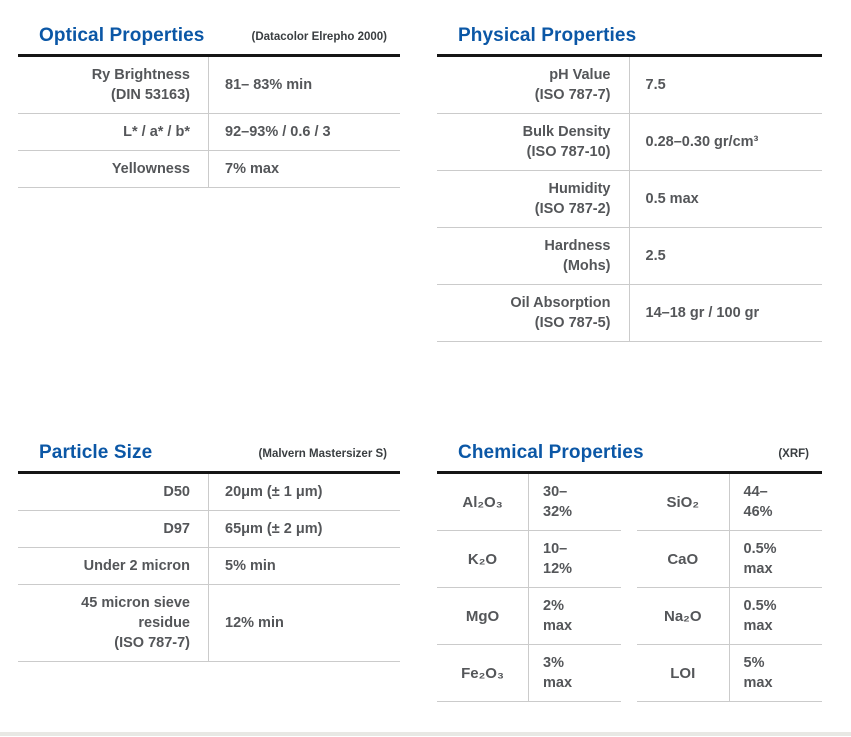  What do you see at coordinates (793, 454) in the screenshot?
I see `chemical-table-method: (XRF)` at bounding box center [793, 454].